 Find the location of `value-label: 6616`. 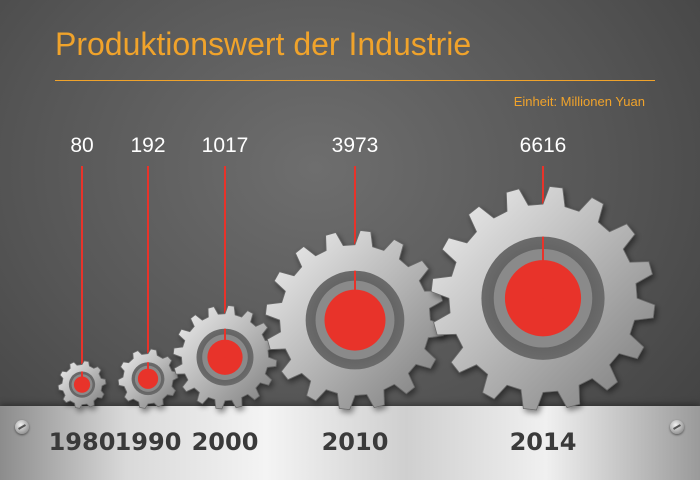

value-label: 6616 is located at coordinates (543, 145).